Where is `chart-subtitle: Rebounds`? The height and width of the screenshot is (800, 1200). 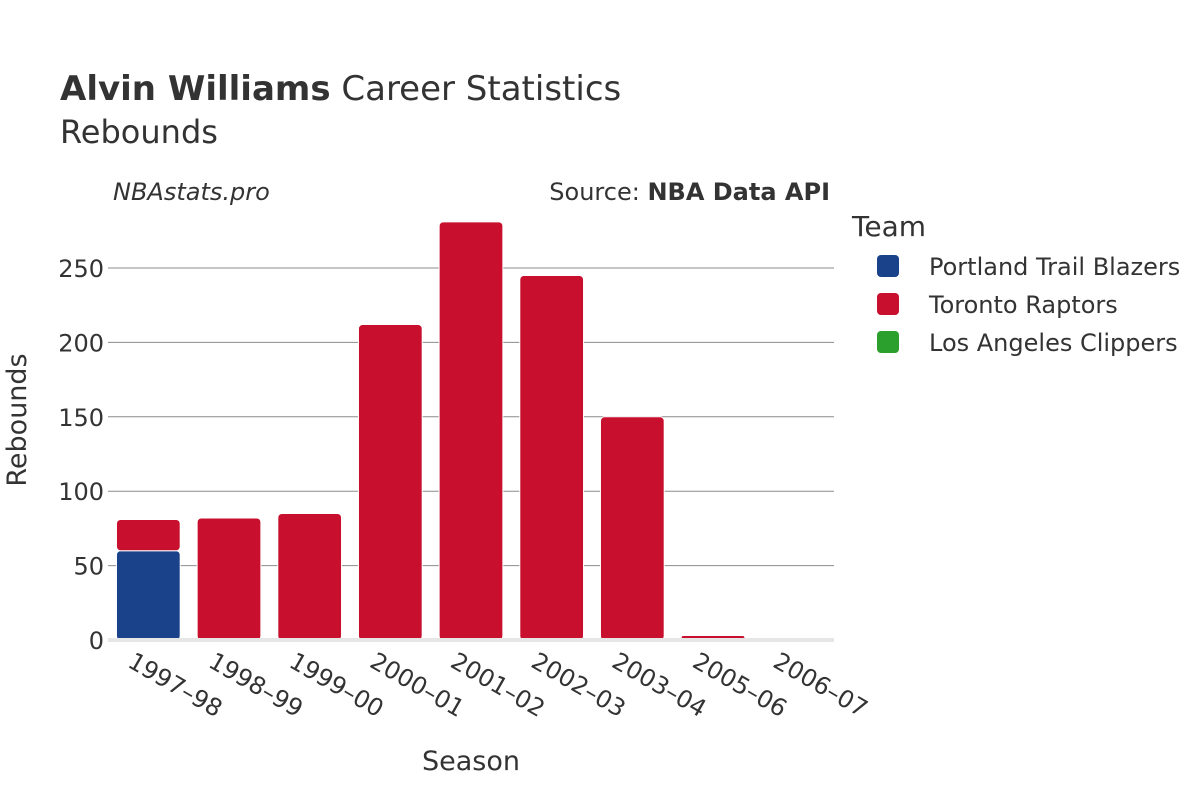 chart-subtitle: Rebounds is located at coordinates (139, 132).